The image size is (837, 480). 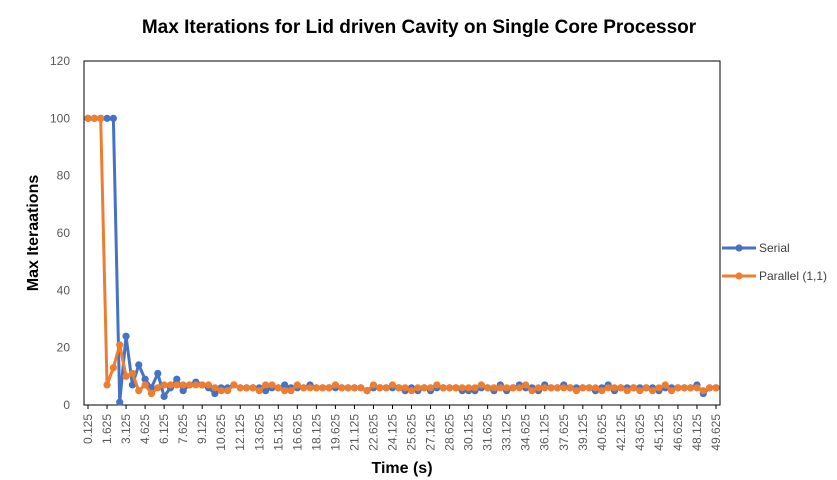 I want to click on x-tick-label: 22.625, so click(x=373, y=432).